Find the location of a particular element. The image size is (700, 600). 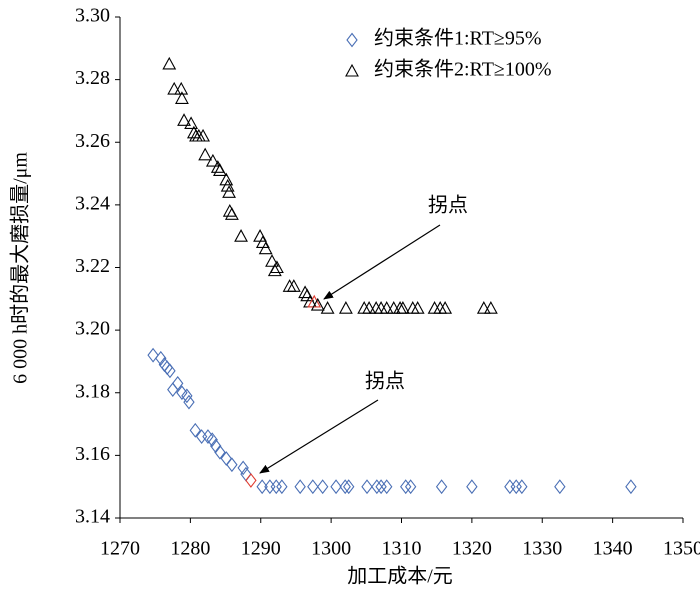

x-tick-label: 1350 is located at coordinates (681, 549).